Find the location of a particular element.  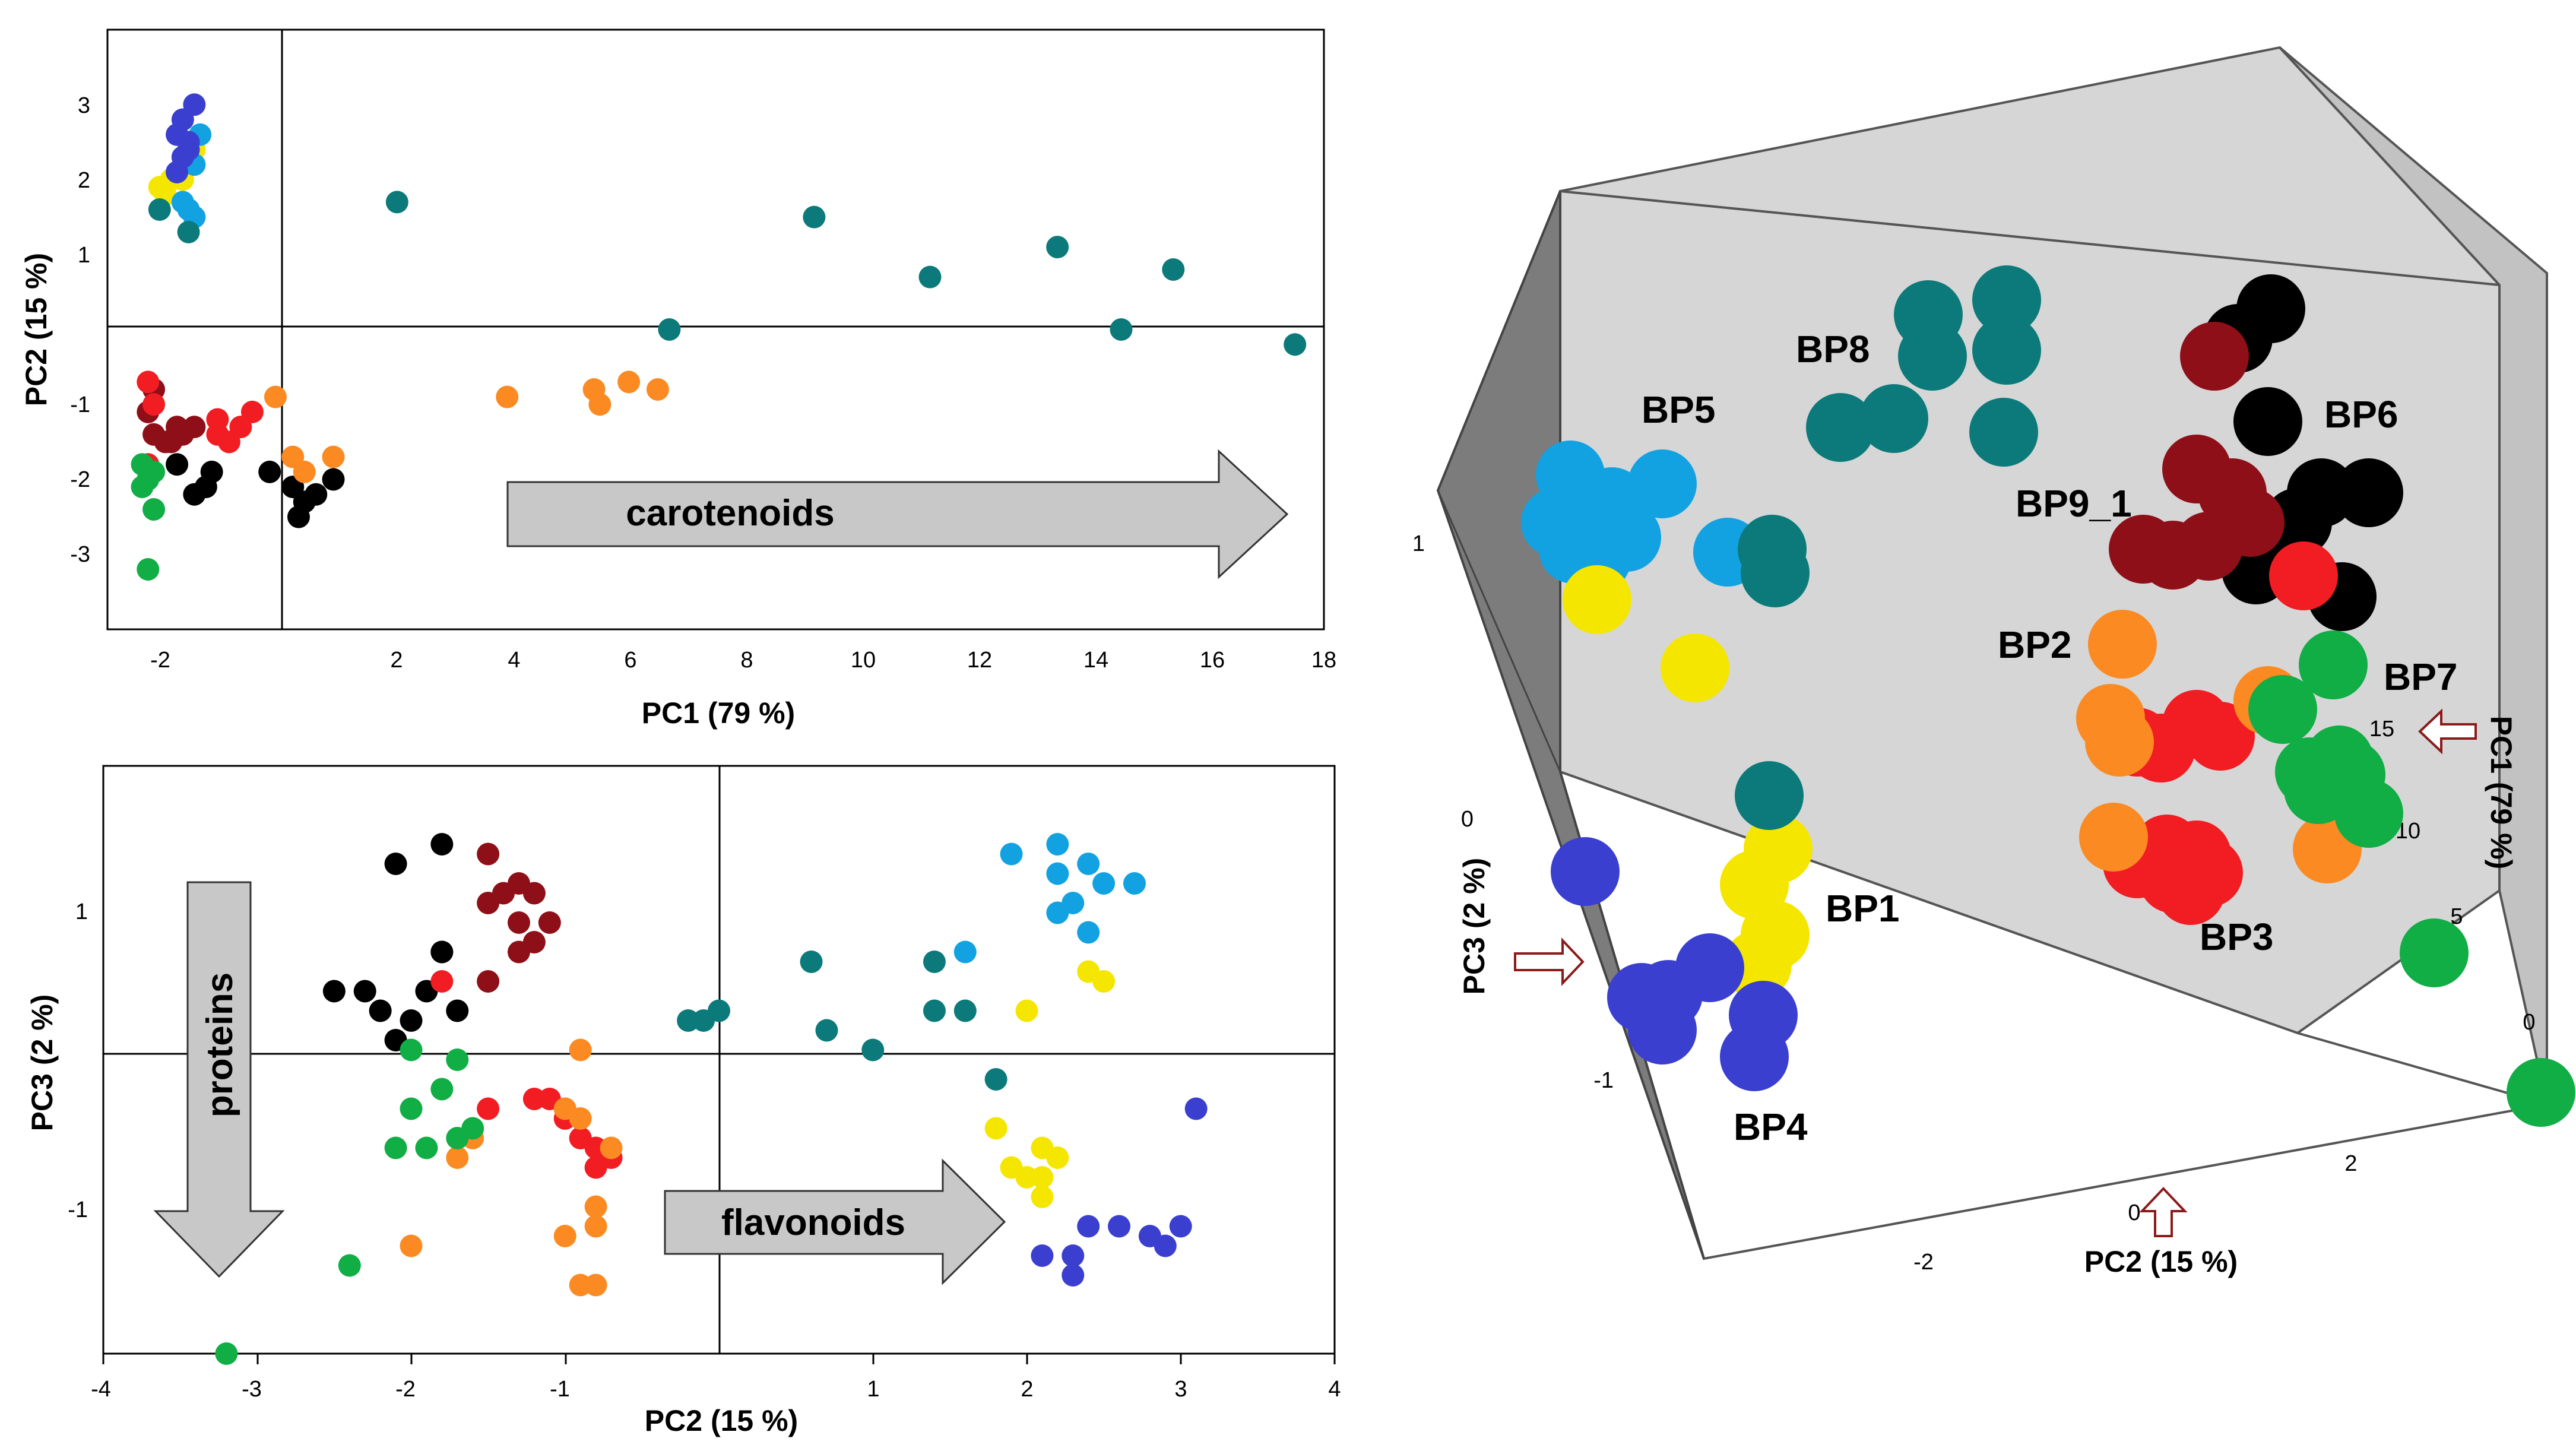

panel2-y-axis-label: PC3 (2 %) is located at coordinates (43, 1063).